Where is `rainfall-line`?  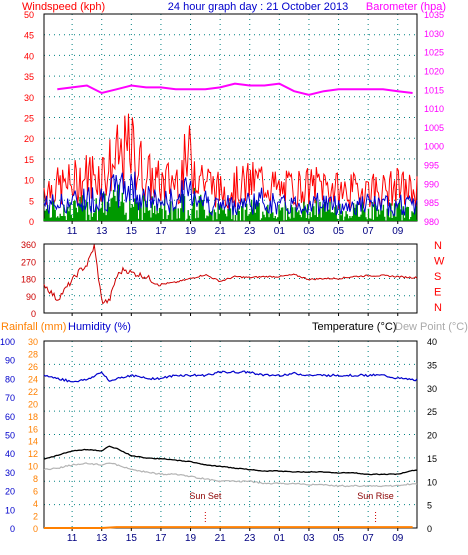 rainfall-line is located at coordinates (228, 527).